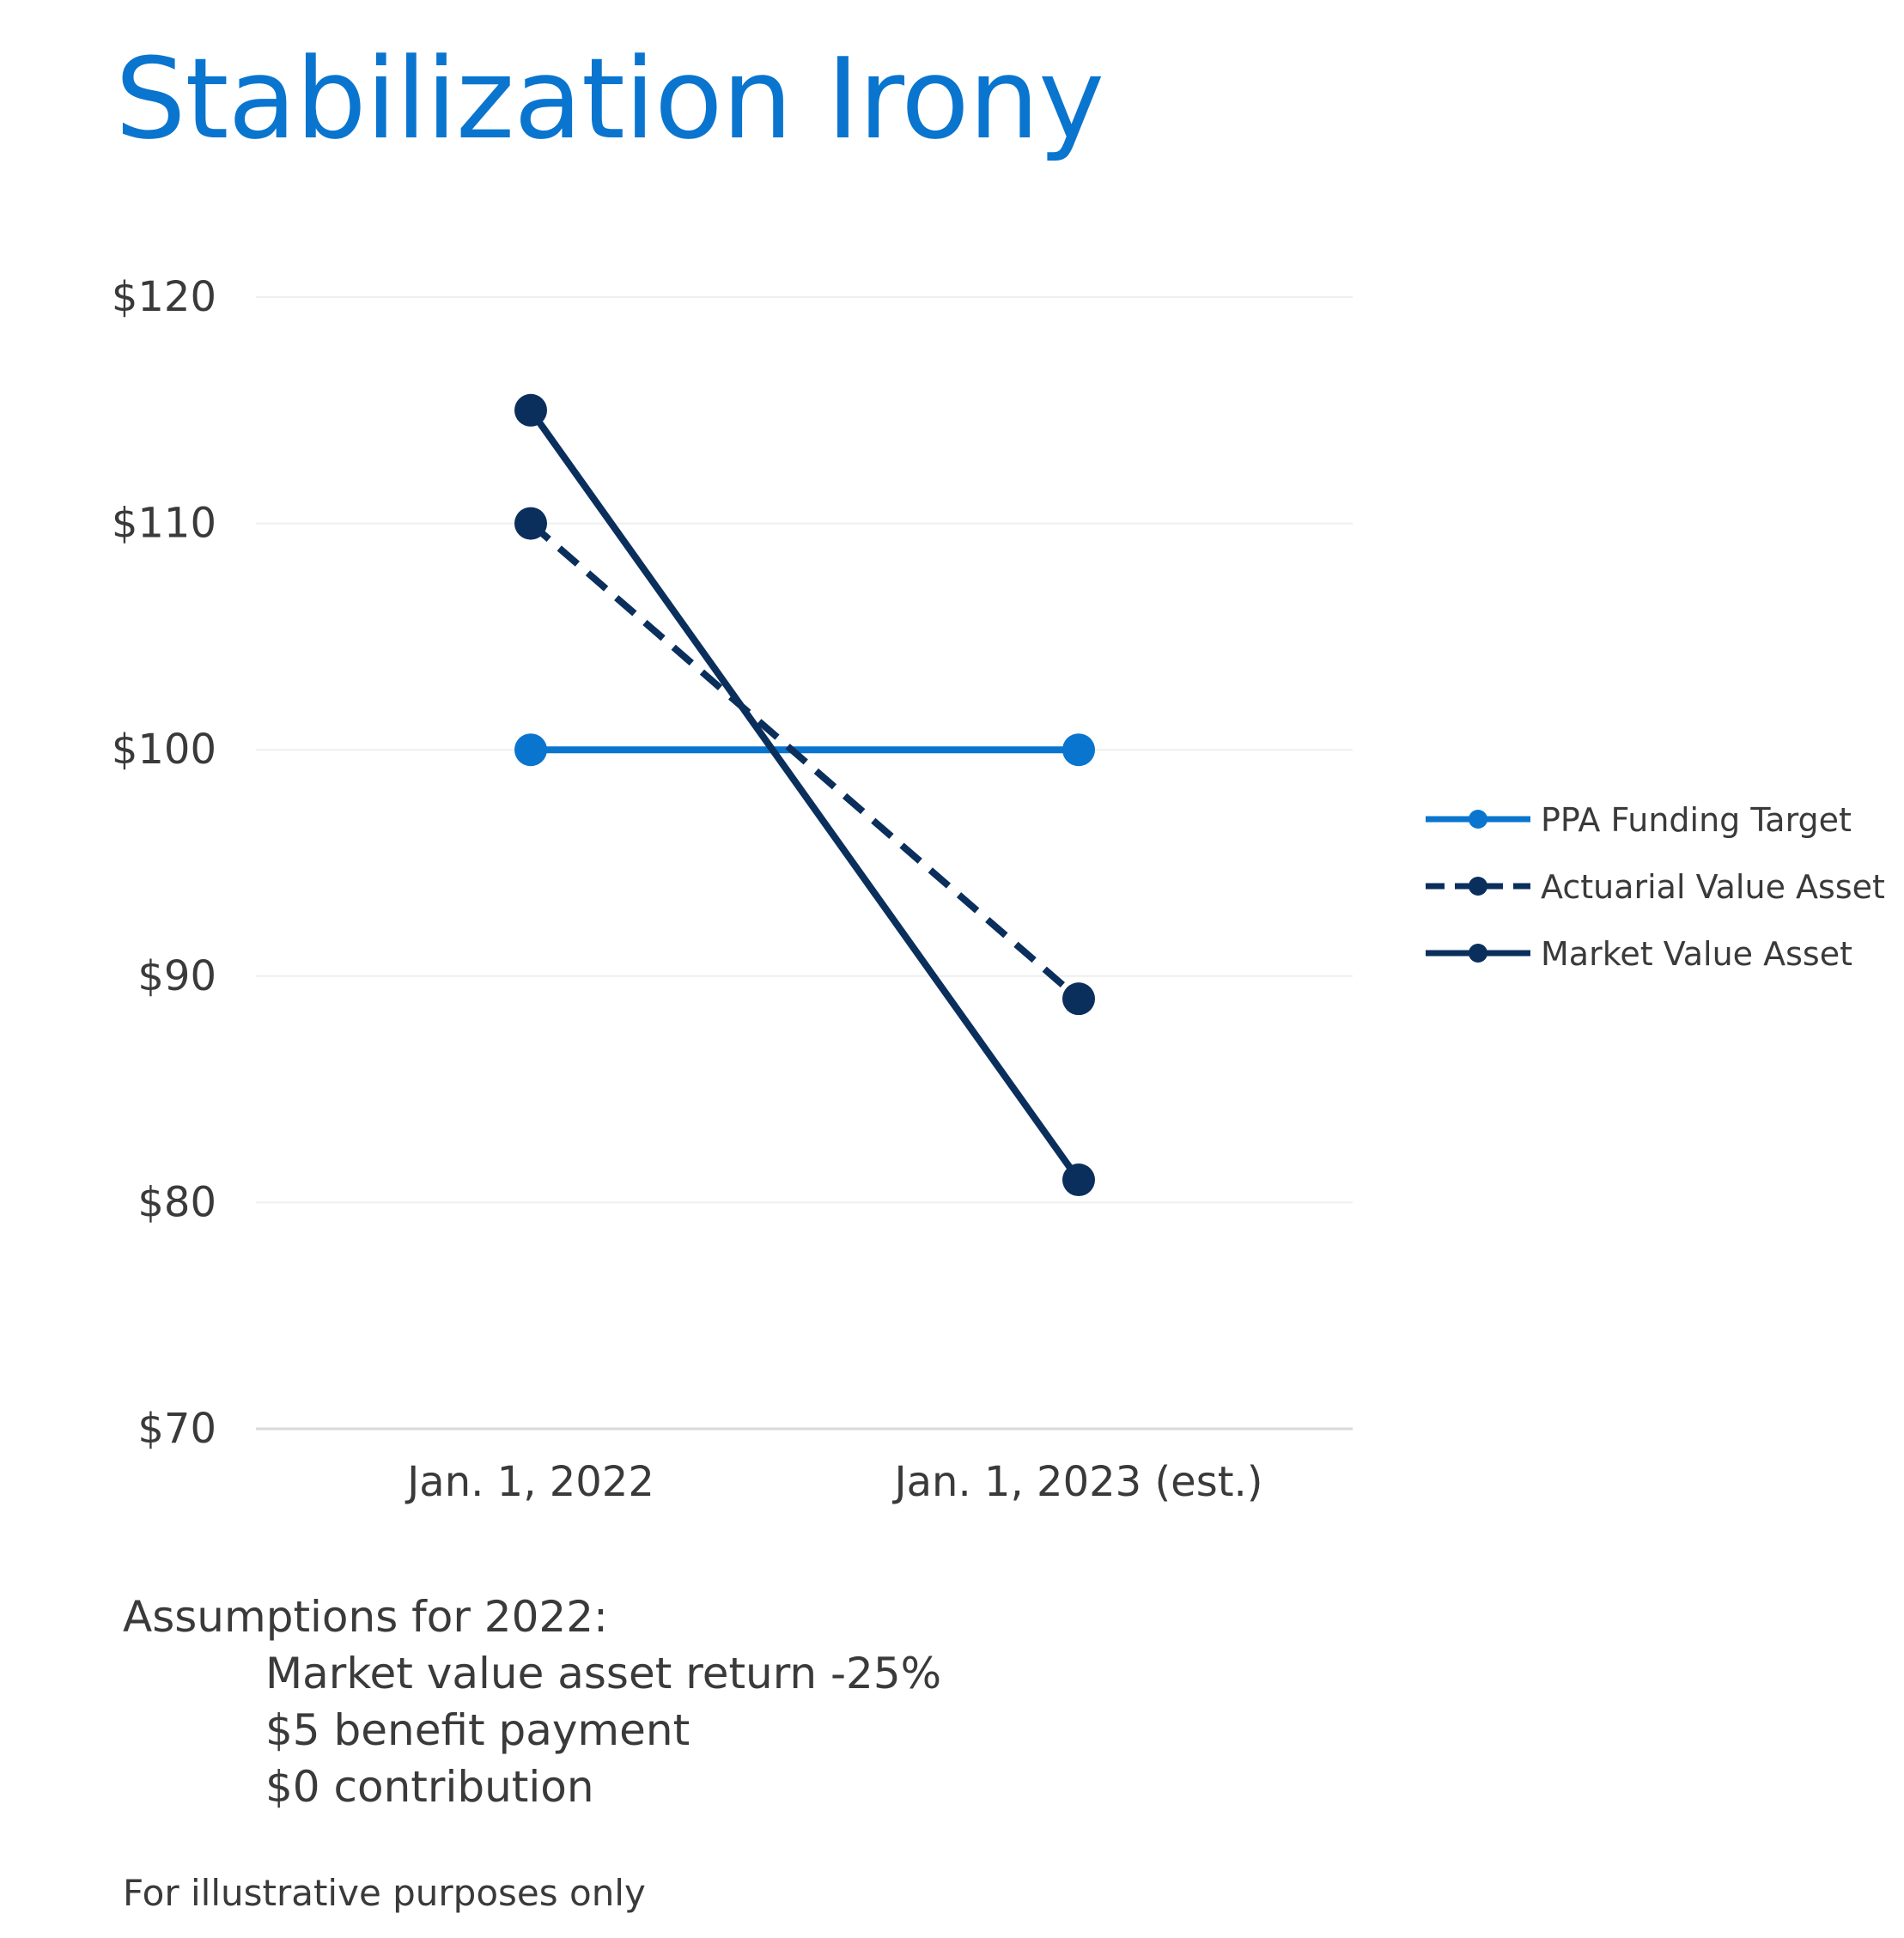 Image resolution: width=1904 pixels, height=1938 pixels. I want to click on series-points, so click(805, 795).